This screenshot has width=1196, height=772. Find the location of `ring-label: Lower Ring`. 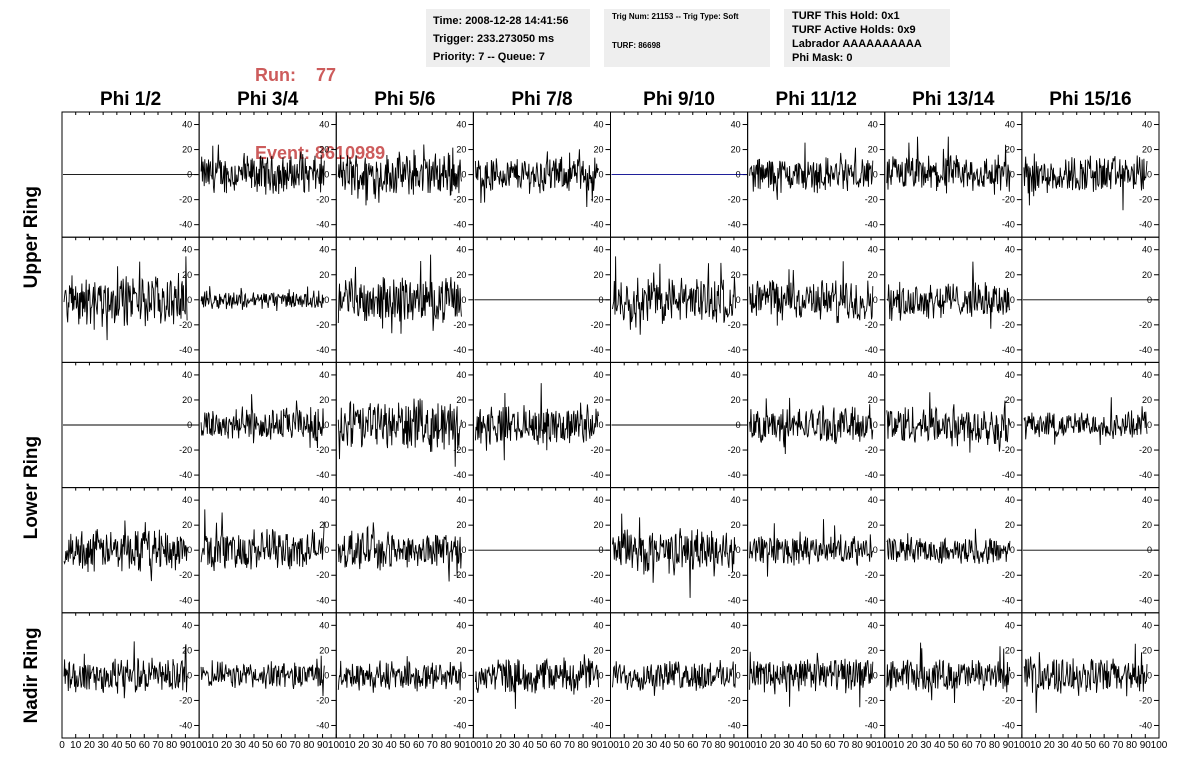

ring-label: Lower Ring is located at coordinates (31, 487).